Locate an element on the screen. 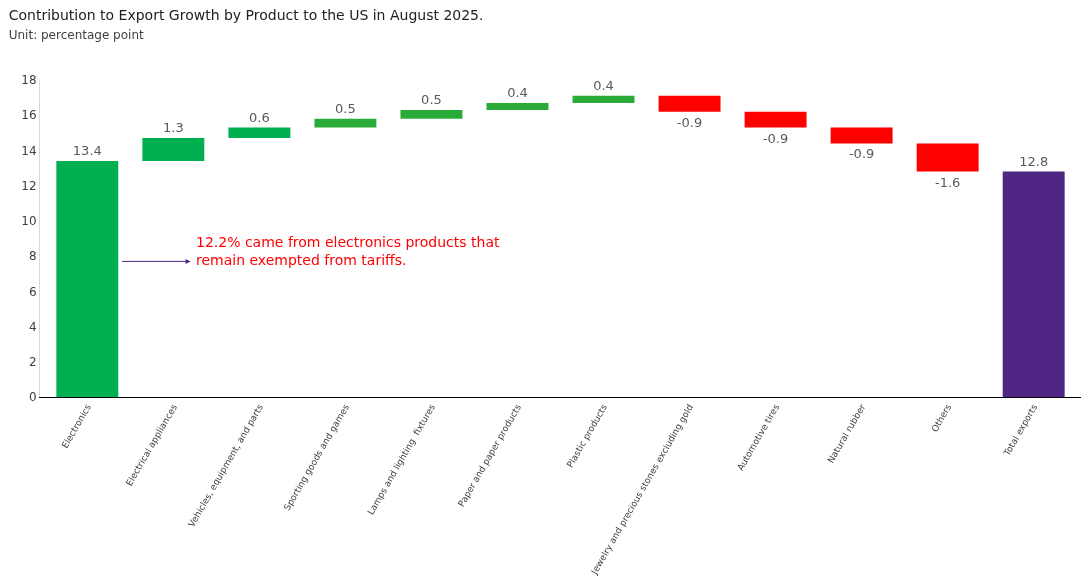 This screenshot has width=1089, height=585. annotation: 12.2% came from electronics products that remain exempted from tariffs. is located at coordinates (348, 251).